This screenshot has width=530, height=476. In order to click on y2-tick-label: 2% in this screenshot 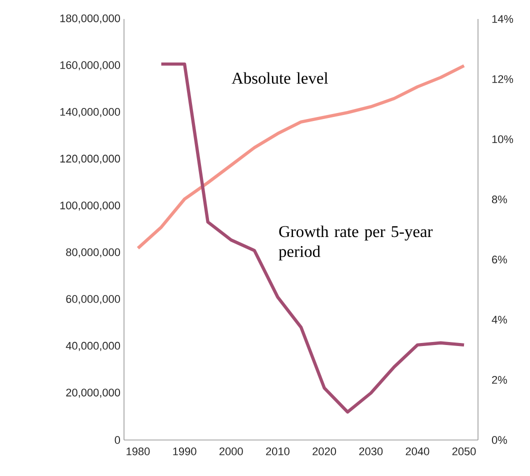, I will do `click(499, 380)`.